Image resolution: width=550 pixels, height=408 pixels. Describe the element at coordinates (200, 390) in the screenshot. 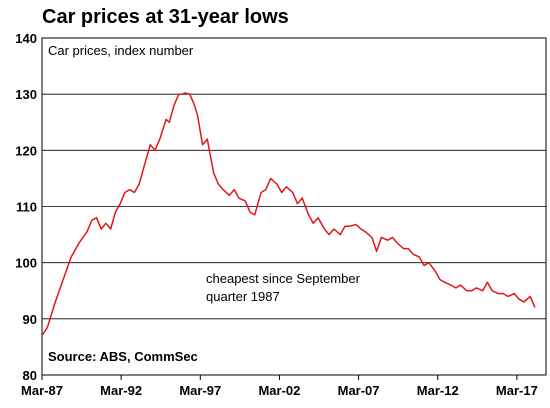

I see `x-tick-label: Mar-97` at that location.